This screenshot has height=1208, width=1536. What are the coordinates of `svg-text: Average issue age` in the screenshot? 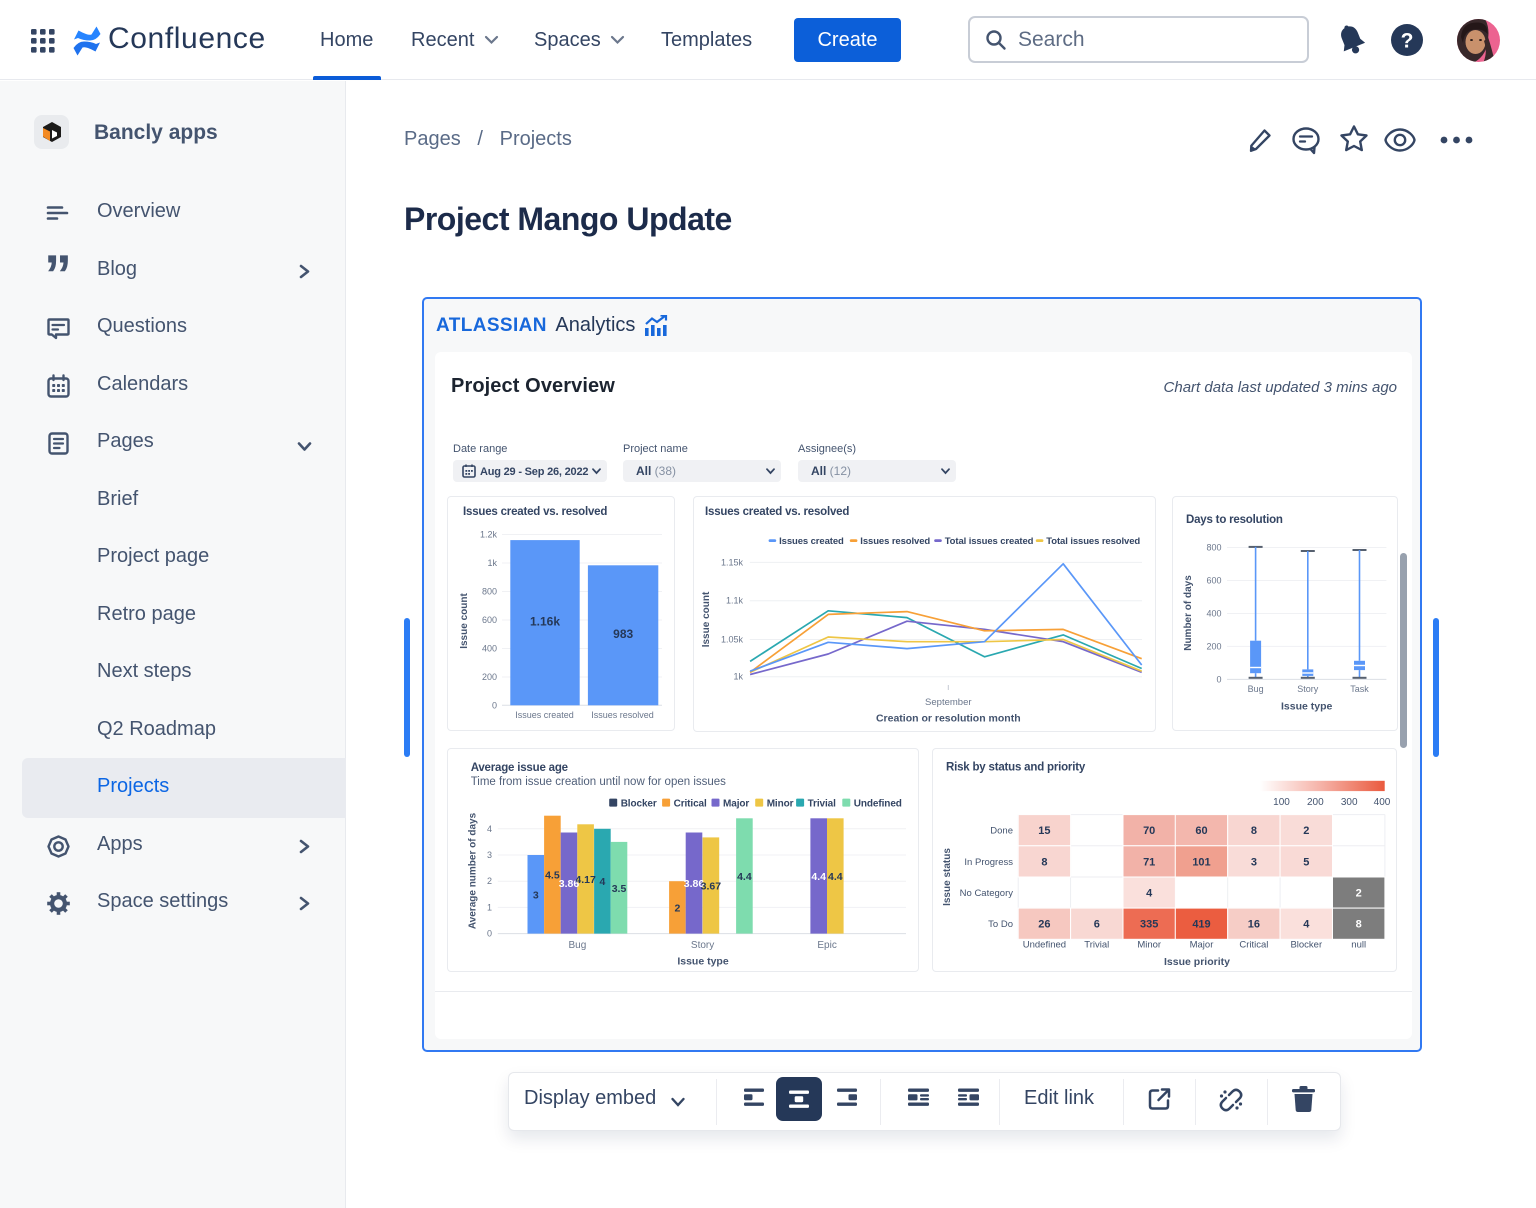 It's located at (519, 768).